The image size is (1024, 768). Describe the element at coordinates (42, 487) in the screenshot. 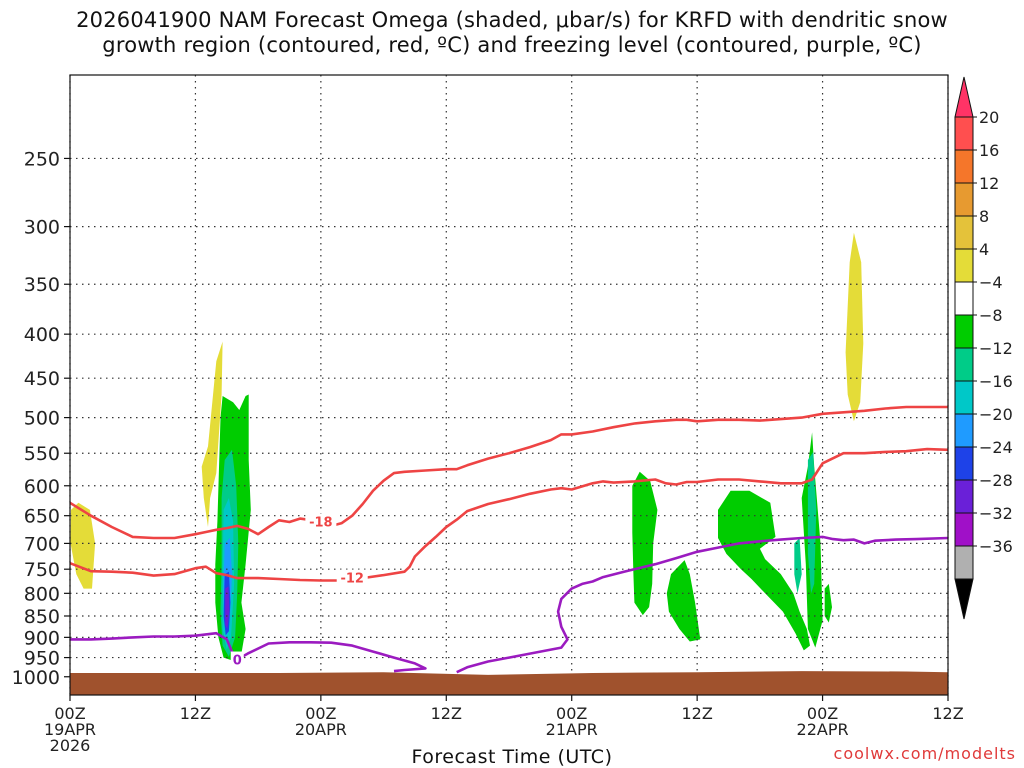

I see `y-tick-label-600: 600` at that location.